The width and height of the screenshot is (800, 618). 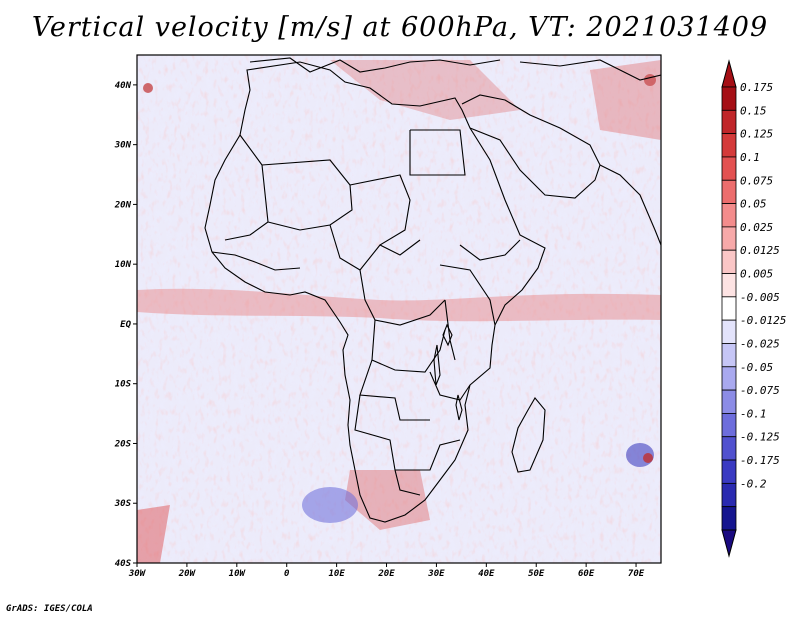 I want to click on lon-tick-label: 20W, so click(x=187, y=574).